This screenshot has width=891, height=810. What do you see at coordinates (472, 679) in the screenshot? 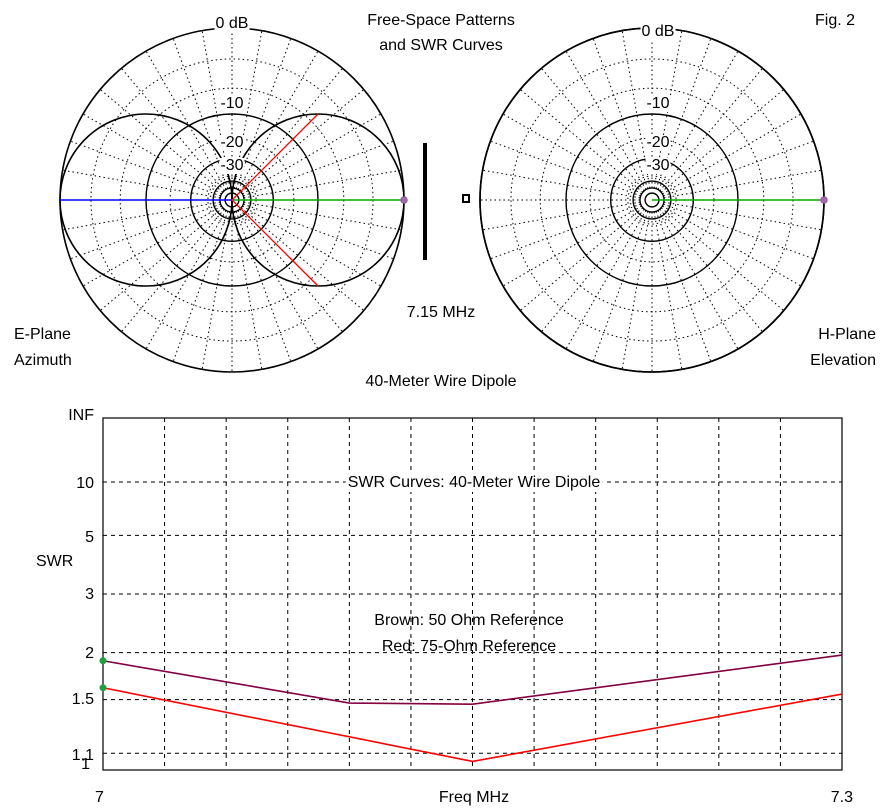
I see `swr-series-50-ohm` at bounding box center [472, 679].